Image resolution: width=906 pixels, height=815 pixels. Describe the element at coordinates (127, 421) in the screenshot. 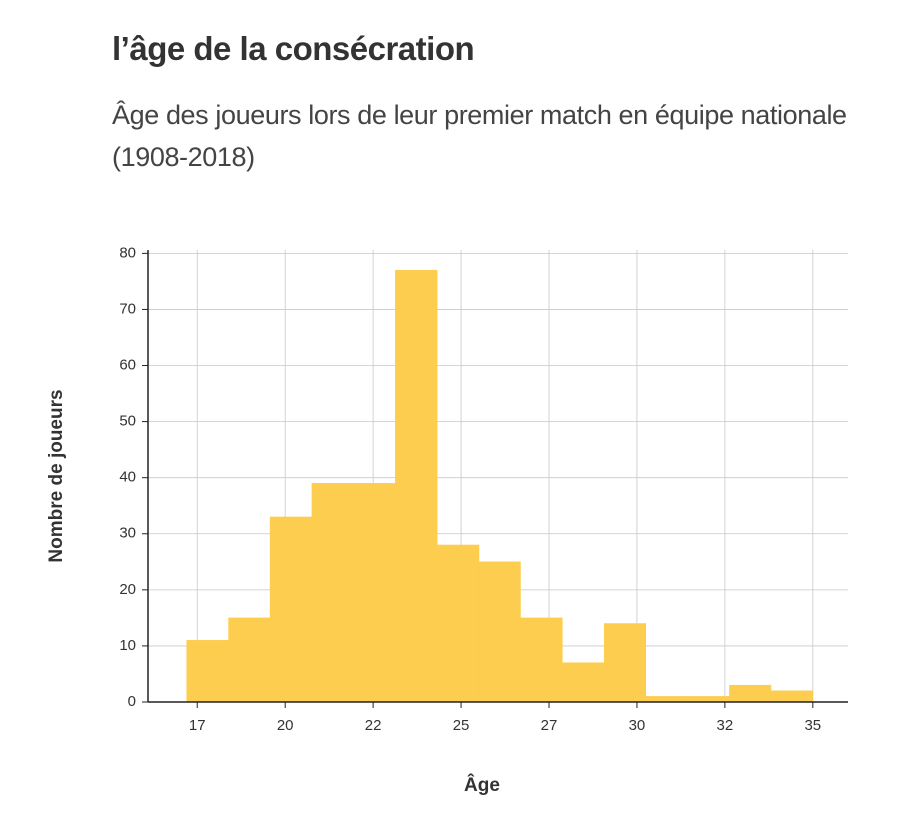

I see `y-tick-label: 50` at that location.